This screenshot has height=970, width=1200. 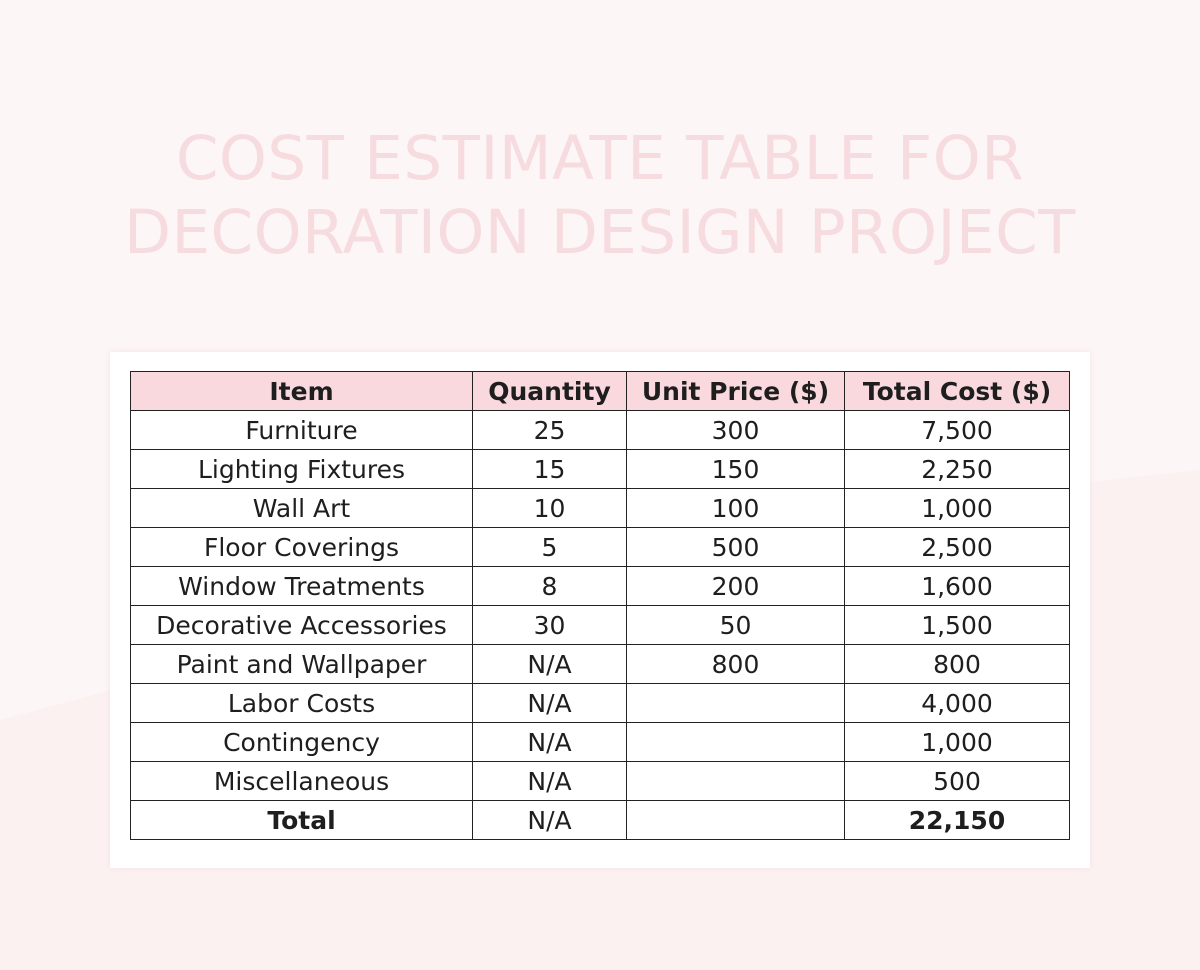 I want to click on total-label: Total, so click(x=301, y=820).